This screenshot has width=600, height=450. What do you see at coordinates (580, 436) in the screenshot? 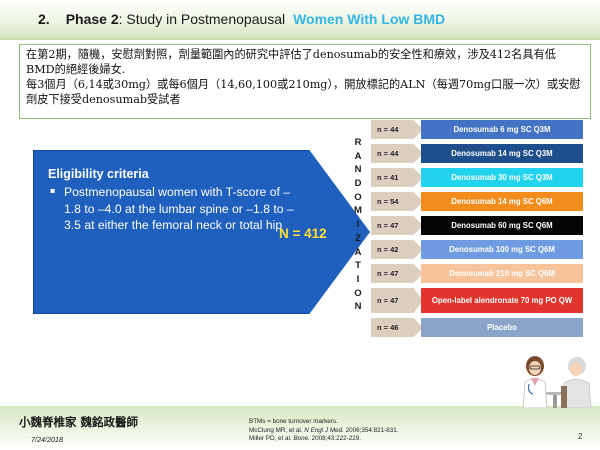
I see `page-number: 2` at bounding box center [580, 436].